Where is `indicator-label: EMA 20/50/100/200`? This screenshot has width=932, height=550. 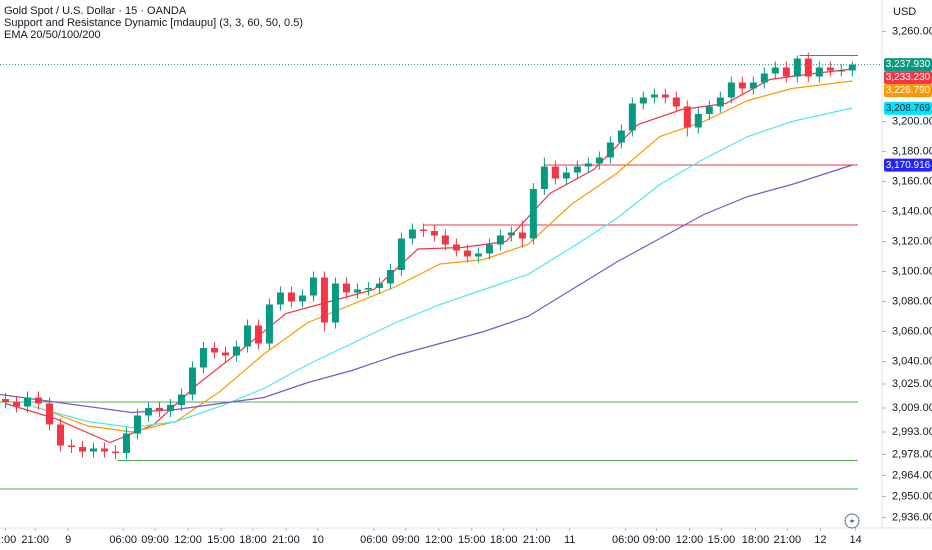 indicator-label: EMA 20/50/100/200 is located at coordinates (52, 35).